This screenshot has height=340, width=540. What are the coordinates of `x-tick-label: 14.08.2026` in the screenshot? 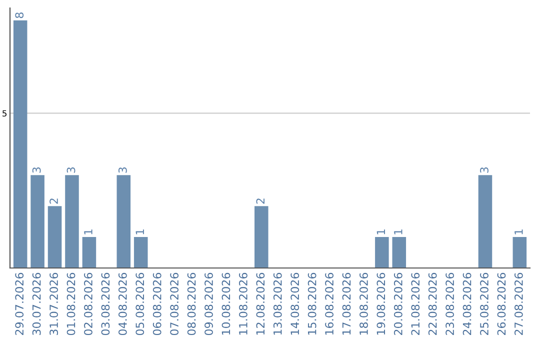 It's located at (295, 303).